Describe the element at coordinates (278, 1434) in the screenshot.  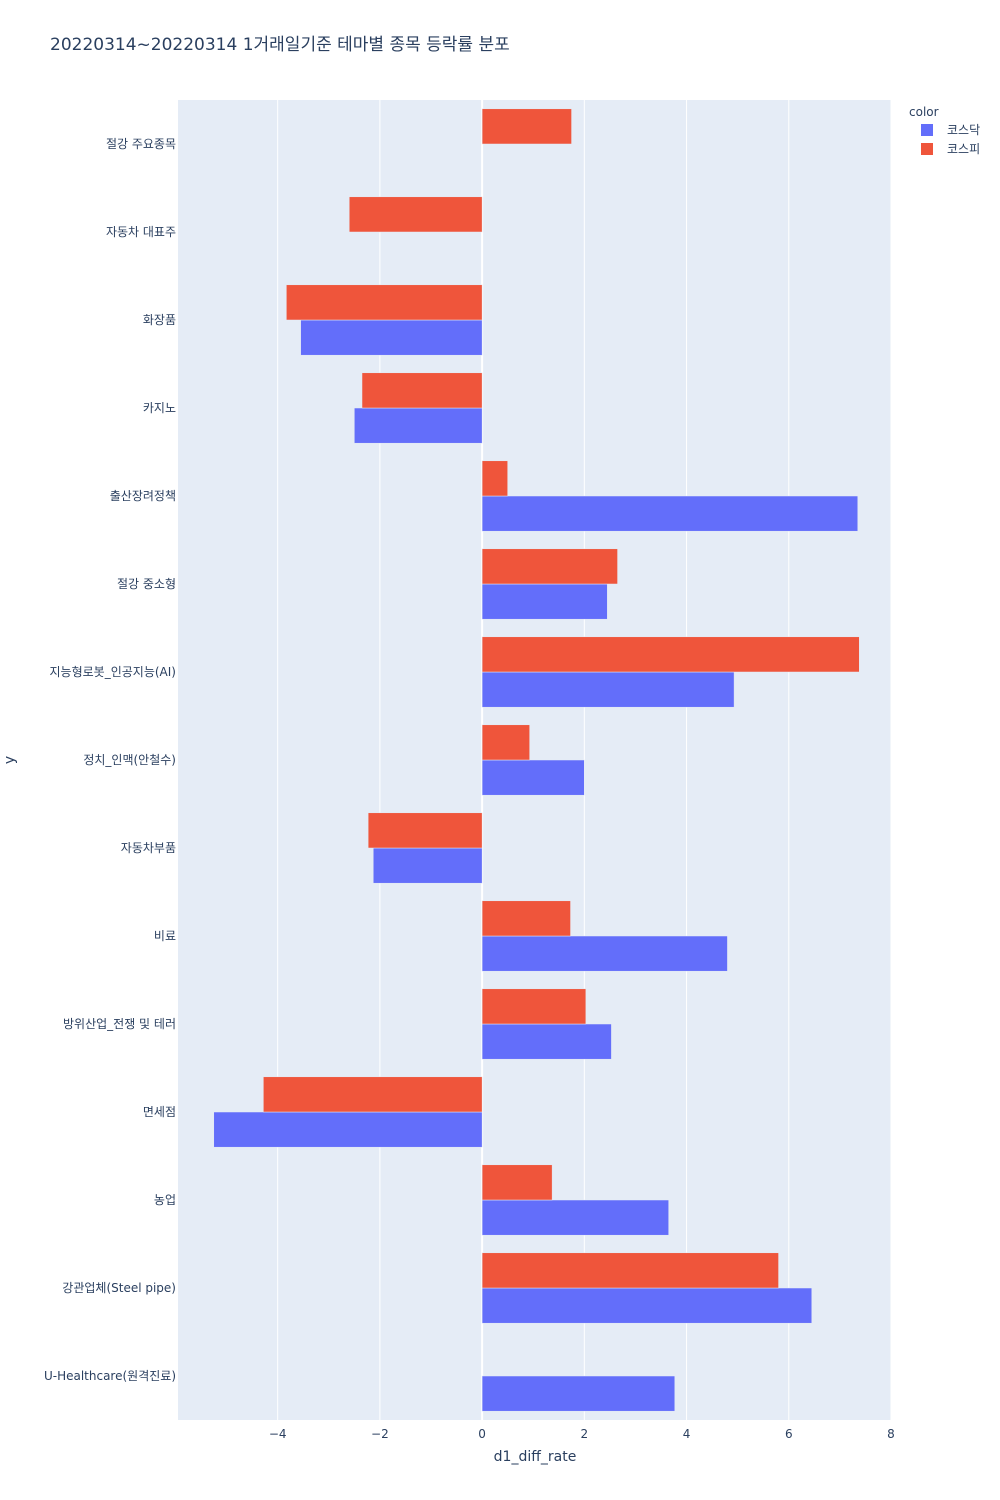
I see `x-tick-label: −4` at that location.